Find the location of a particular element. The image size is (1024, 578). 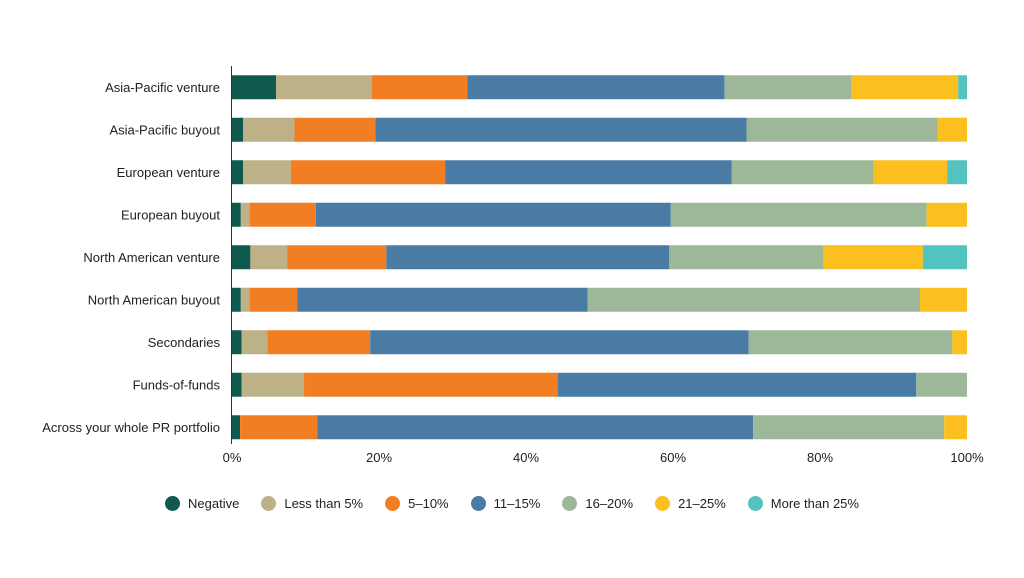

legend-item: Less than 5% is located at coordinates (312, 503).